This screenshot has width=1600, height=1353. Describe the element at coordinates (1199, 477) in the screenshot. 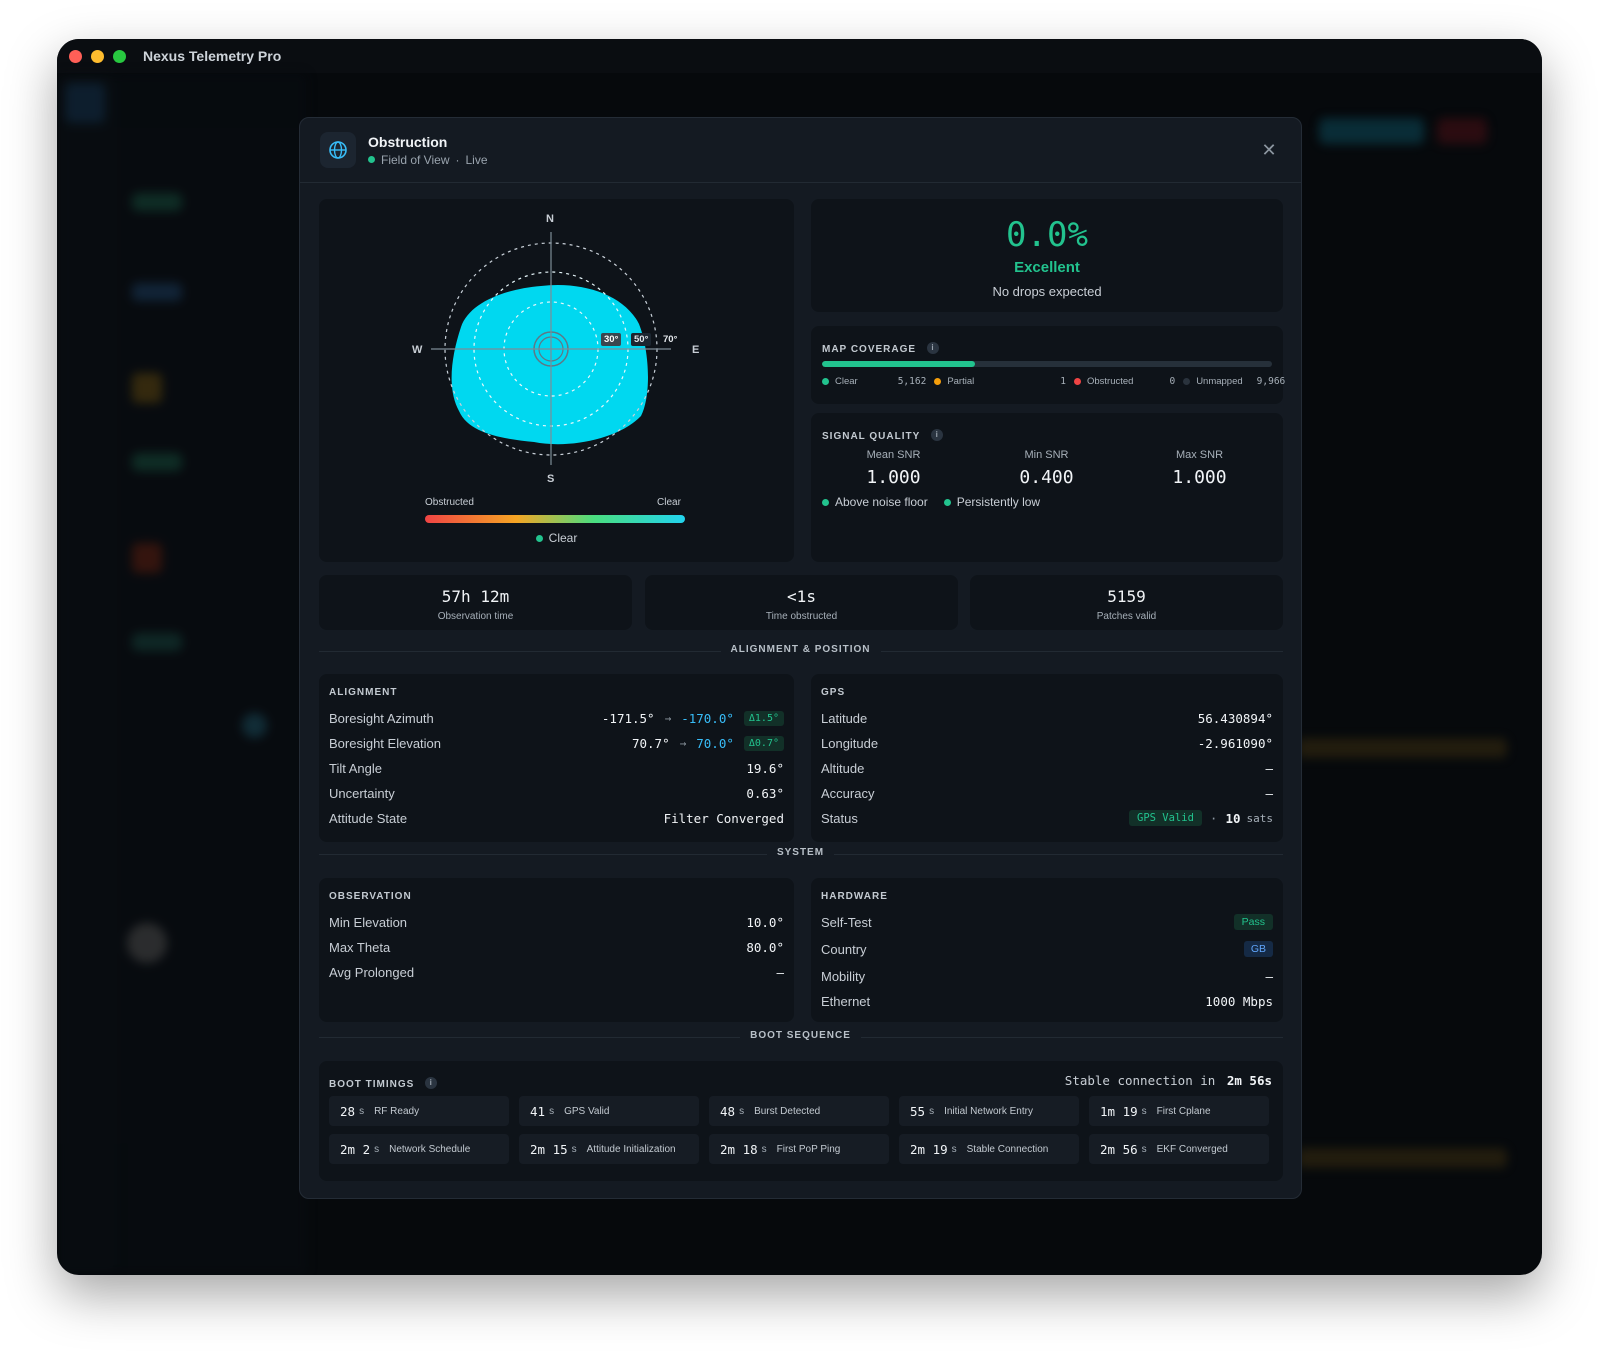

I see `max-snr-value: 1.000` at that location.